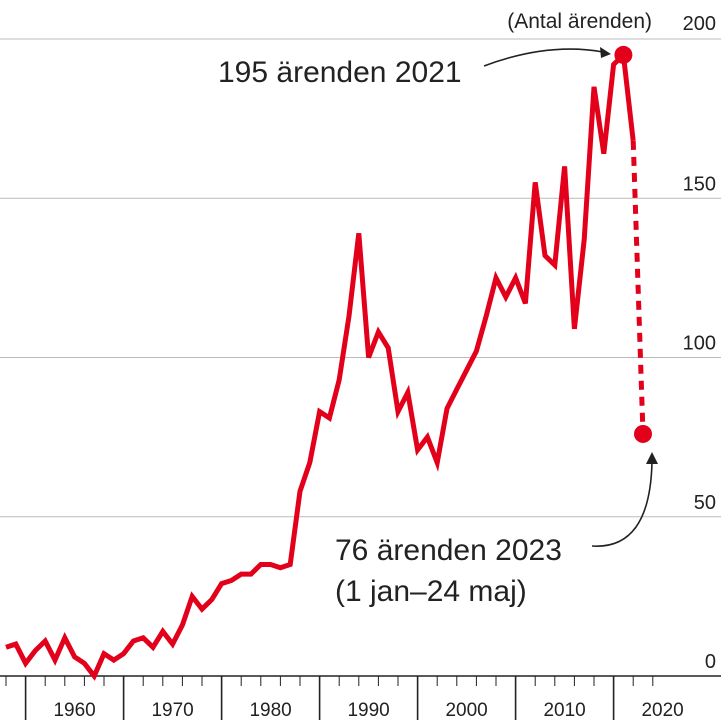 This screenshot has height=726, width=721. I want to click on x-tick-label-1980: 1980, so click(270, 710).